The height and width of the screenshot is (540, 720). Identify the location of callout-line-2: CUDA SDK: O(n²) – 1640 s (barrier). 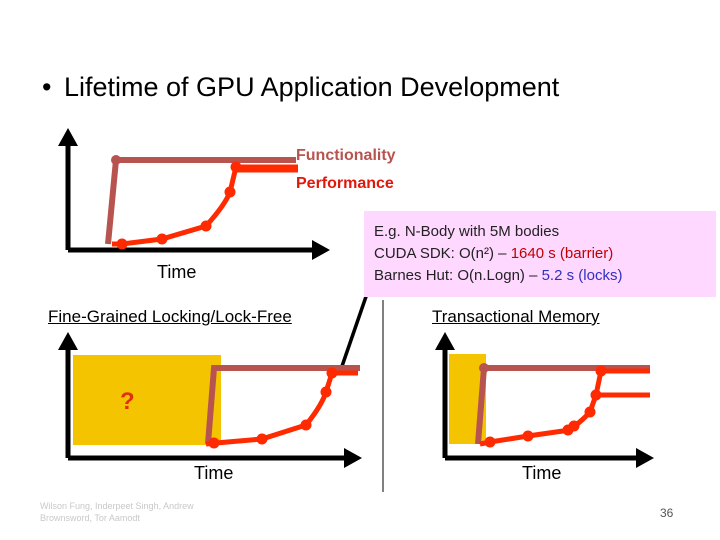
(494, 253).